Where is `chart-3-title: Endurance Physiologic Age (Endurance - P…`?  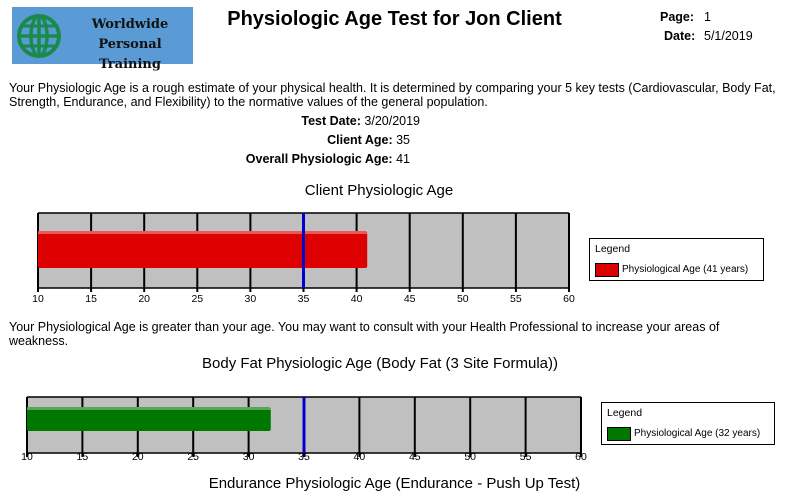
chart-3-title: Endurance Physiologic Age (Endurance - P… is located at coordinates (394, 483).